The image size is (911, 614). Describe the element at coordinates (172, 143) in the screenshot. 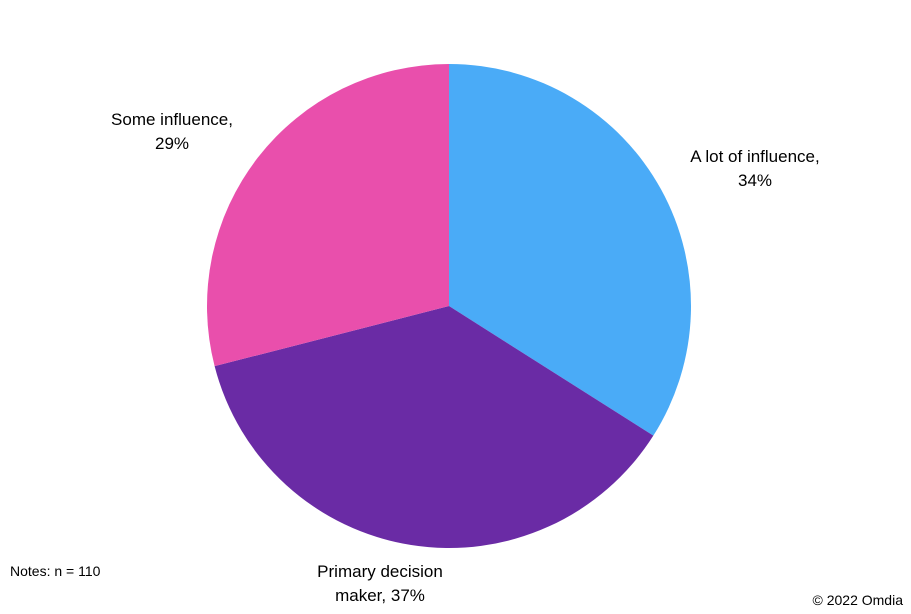

I see `value-label: 29%` at that location.